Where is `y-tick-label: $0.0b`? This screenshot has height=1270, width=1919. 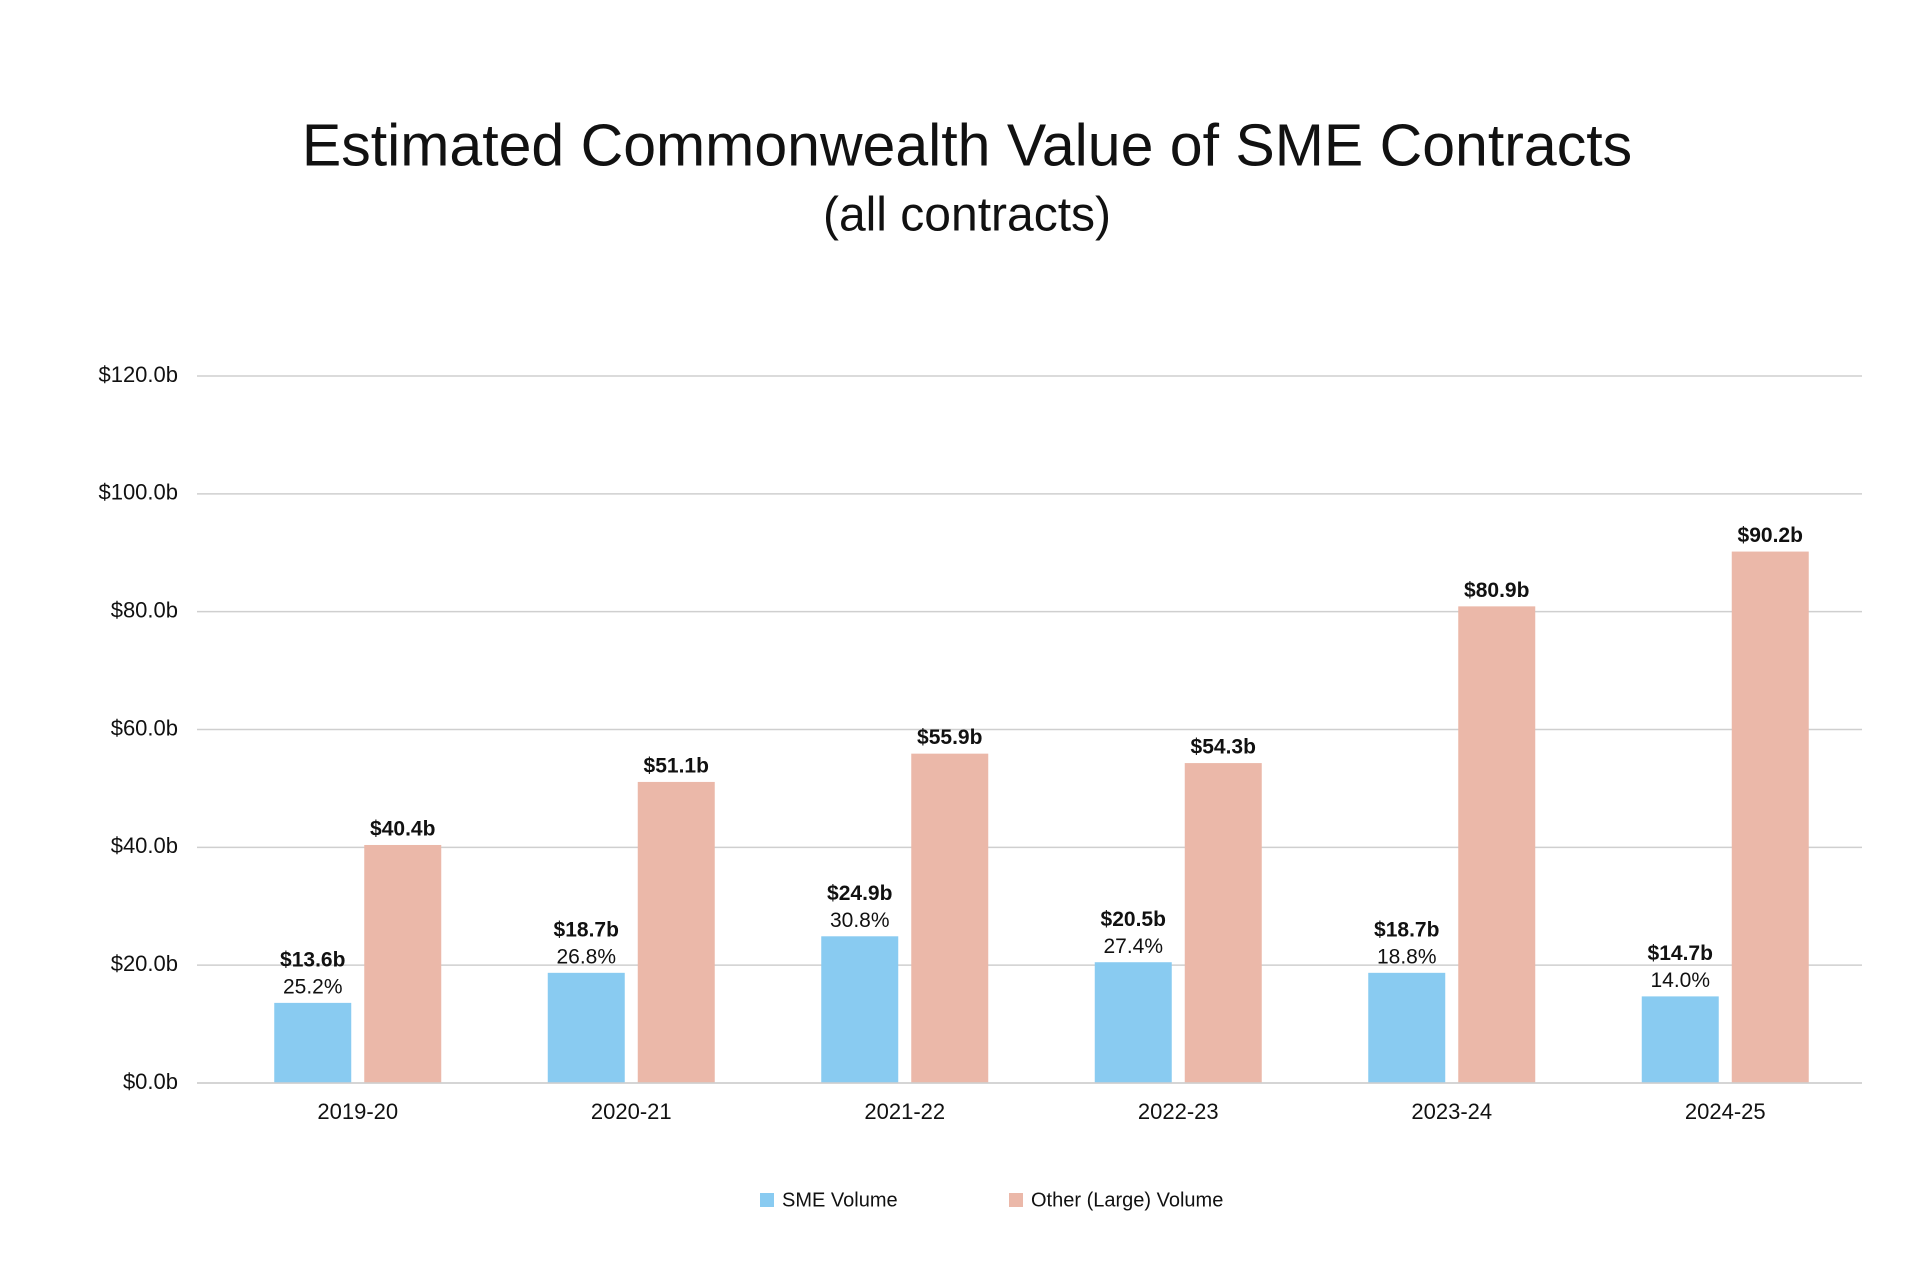 y-tick-label: $0.0b is located at coordinates (150, 1081).